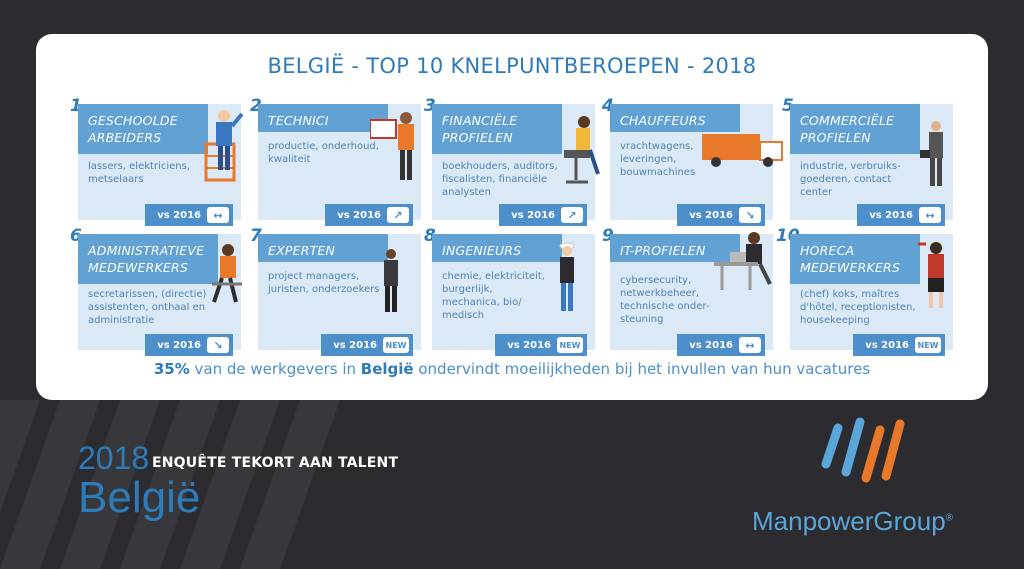  Describe the element at coordinates (608, 106) in the screenshot. I see `card-number: 4` at that location.